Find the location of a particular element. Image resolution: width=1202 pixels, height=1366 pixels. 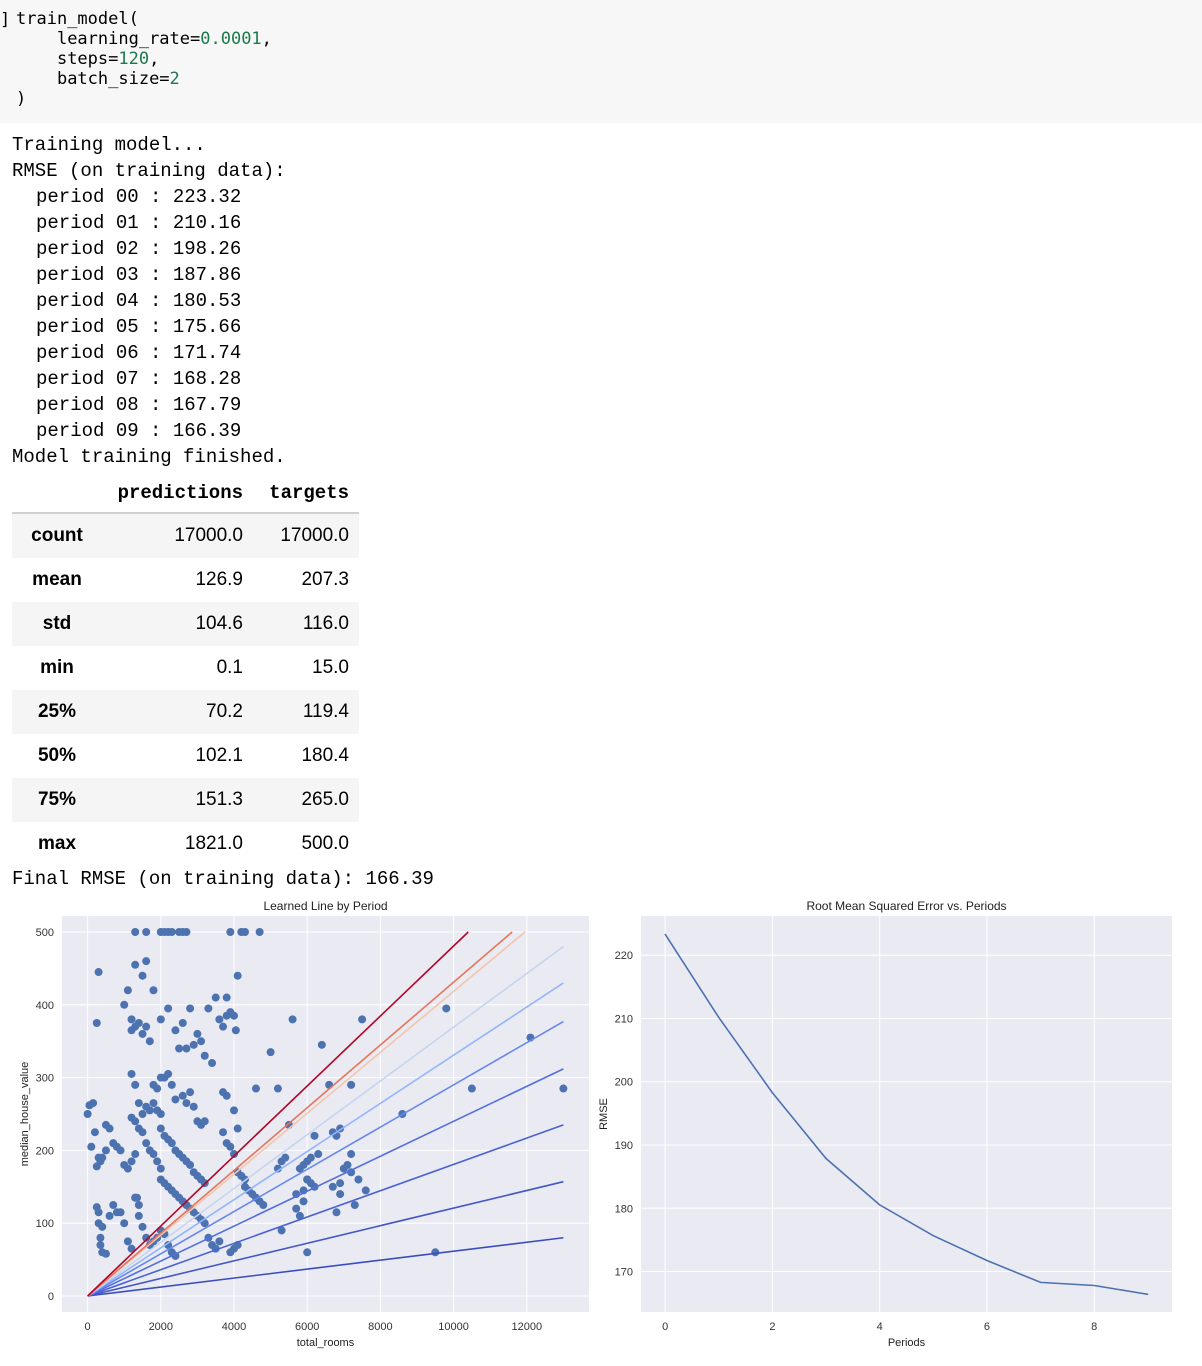

rmse-x-axis-label: Periods is located at coordinates (907, 1343).